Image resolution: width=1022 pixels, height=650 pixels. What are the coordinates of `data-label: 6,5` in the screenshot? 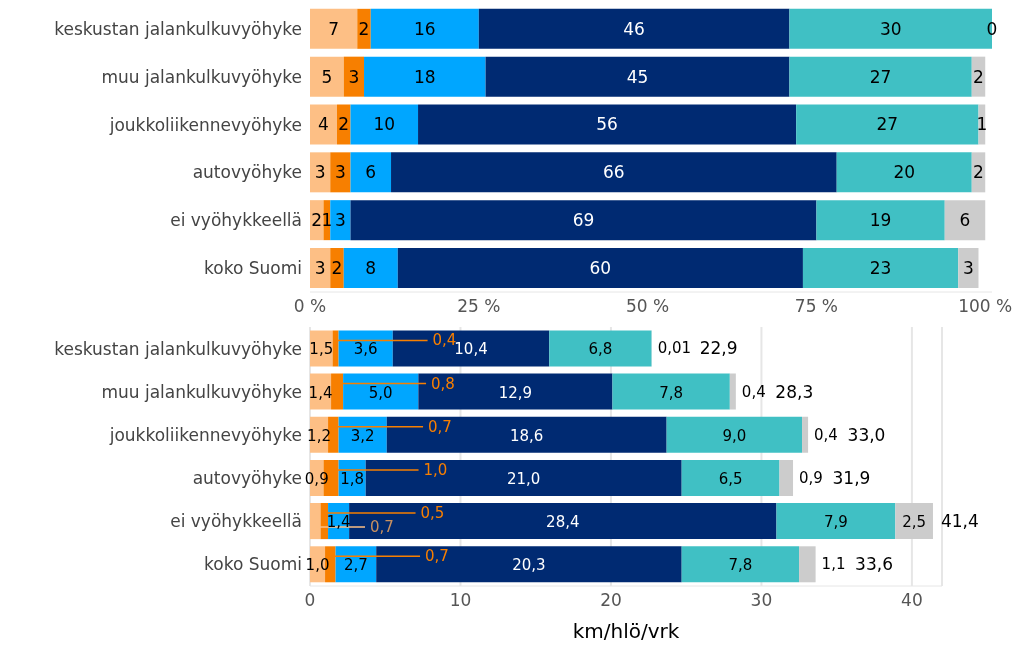 It's located at (730, 478).